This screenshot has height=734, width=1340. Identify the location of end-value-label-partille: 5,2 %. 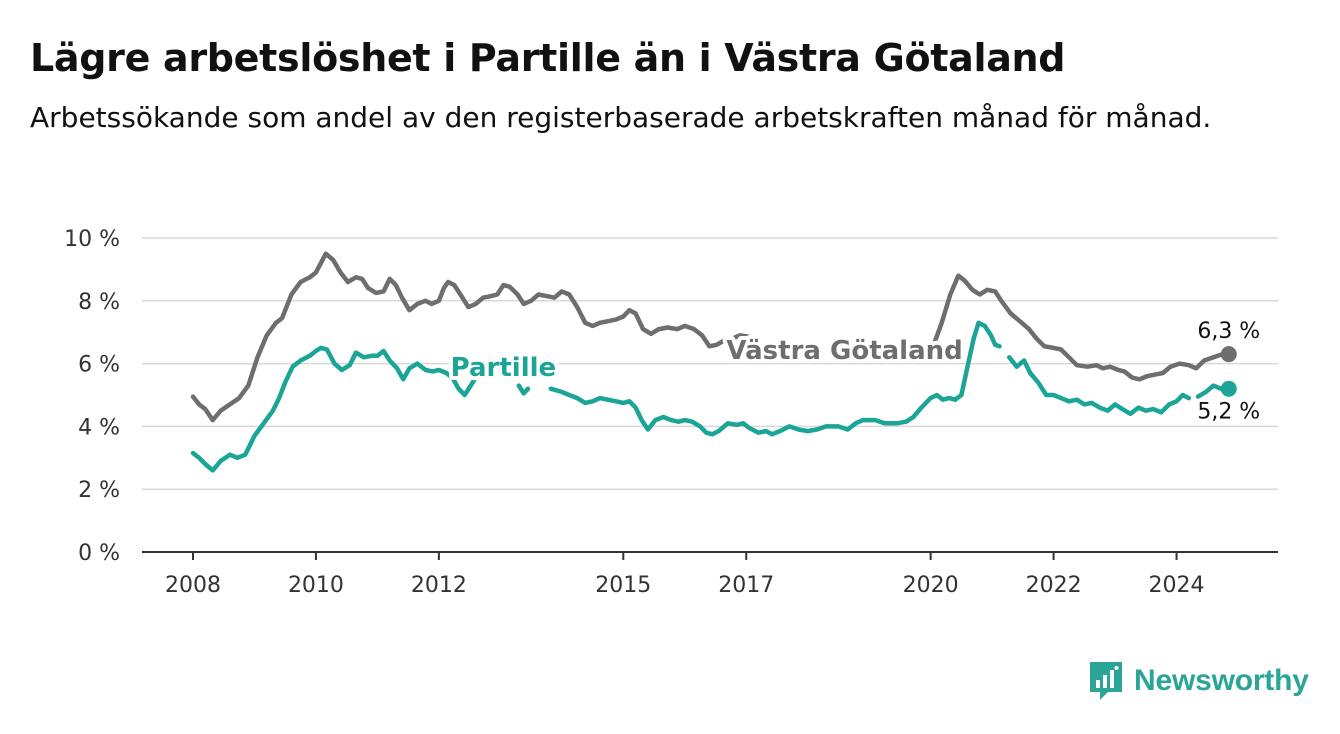
(1228, 412).